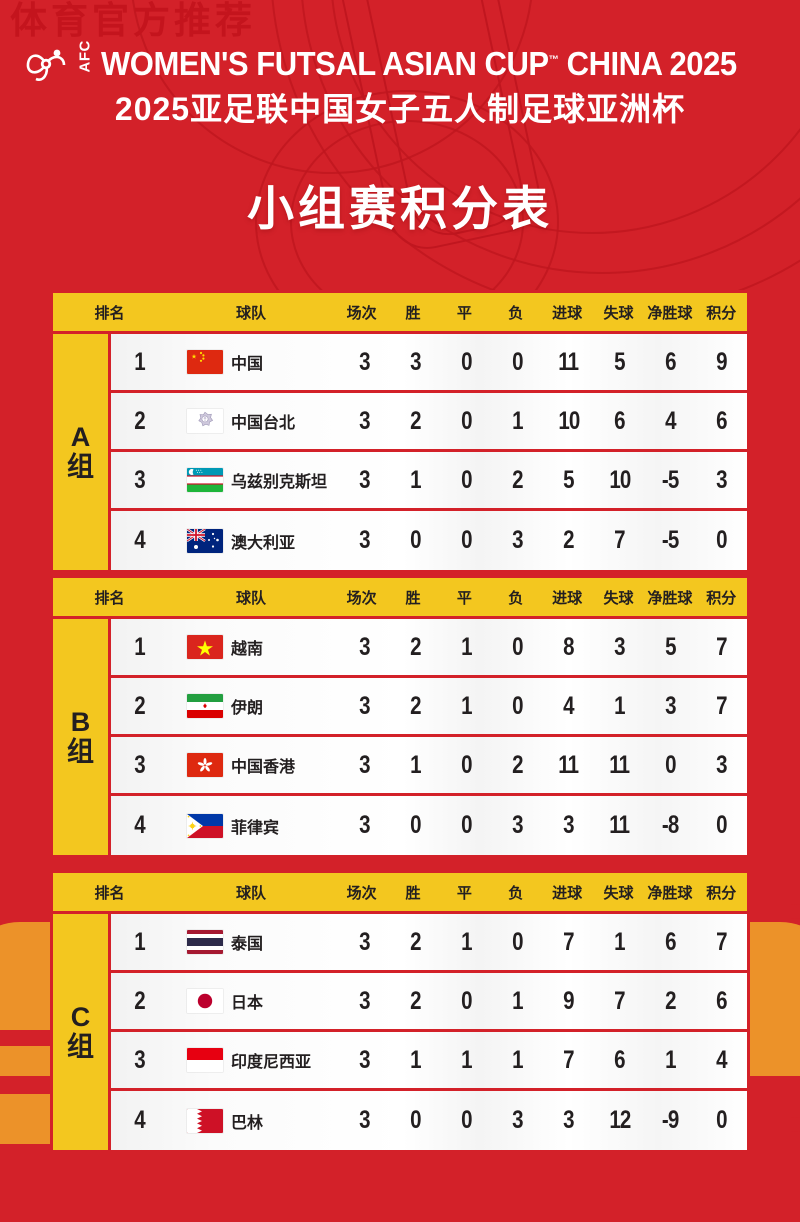 The image size is (800, 1222). I want to click on cell-win: 3, so click(415, 362).